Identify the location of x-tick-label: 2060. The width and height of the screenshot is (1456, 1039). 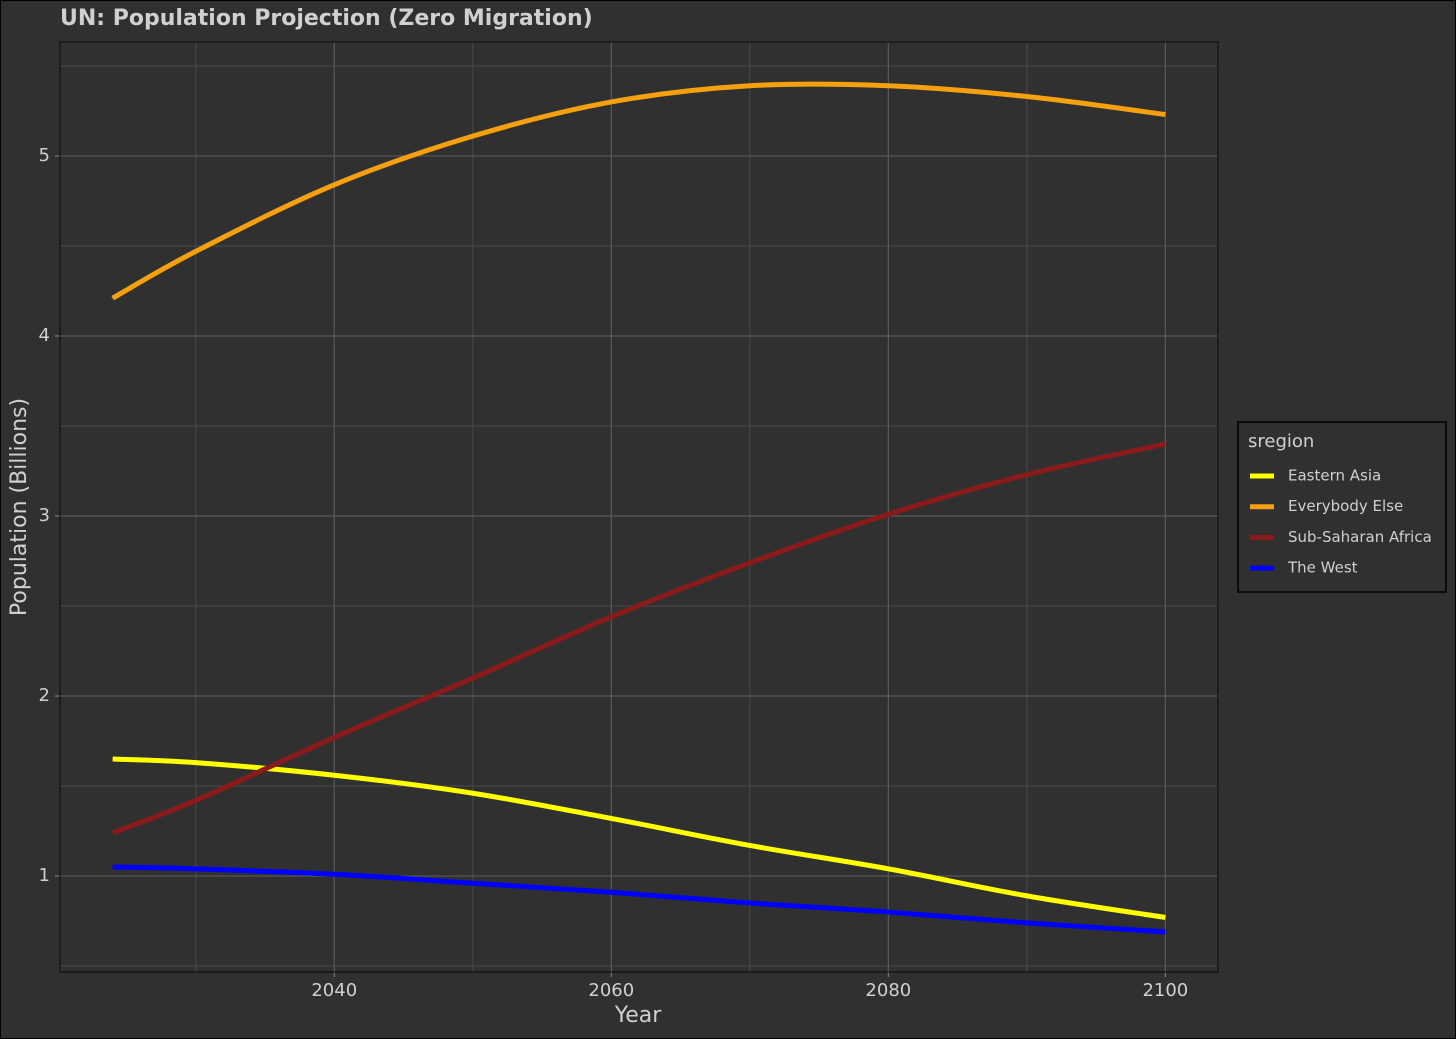
(611, 990).